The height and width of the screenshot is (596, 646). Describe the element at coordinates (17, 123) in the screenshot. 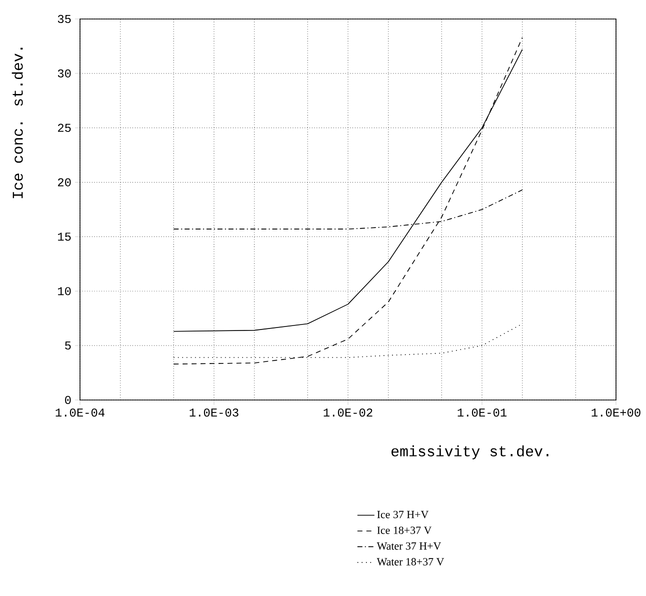

I see `y-axis-title: Ice conc. st.dev.` at that location.